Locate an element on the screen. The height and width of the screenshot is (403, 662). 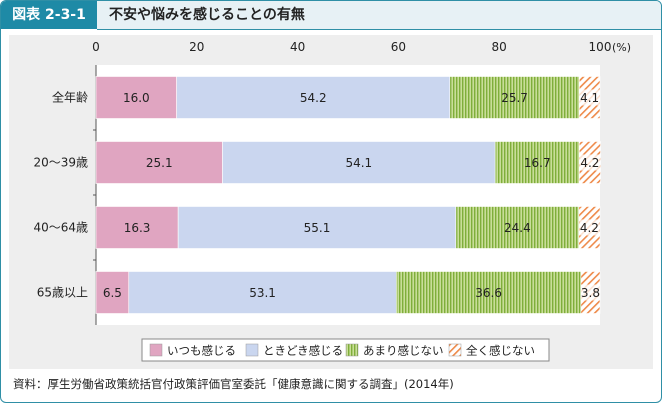
x-tick-label: 80 is located at coordinates (499, 47).